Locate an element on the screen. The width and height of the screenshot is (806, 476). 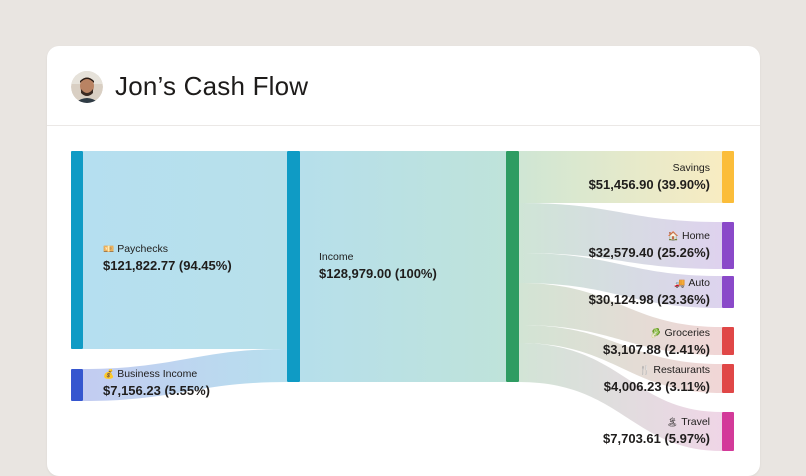
node-label-savings: Savings $51,456.90 (39.90%) is located at coordinates (649, 177).